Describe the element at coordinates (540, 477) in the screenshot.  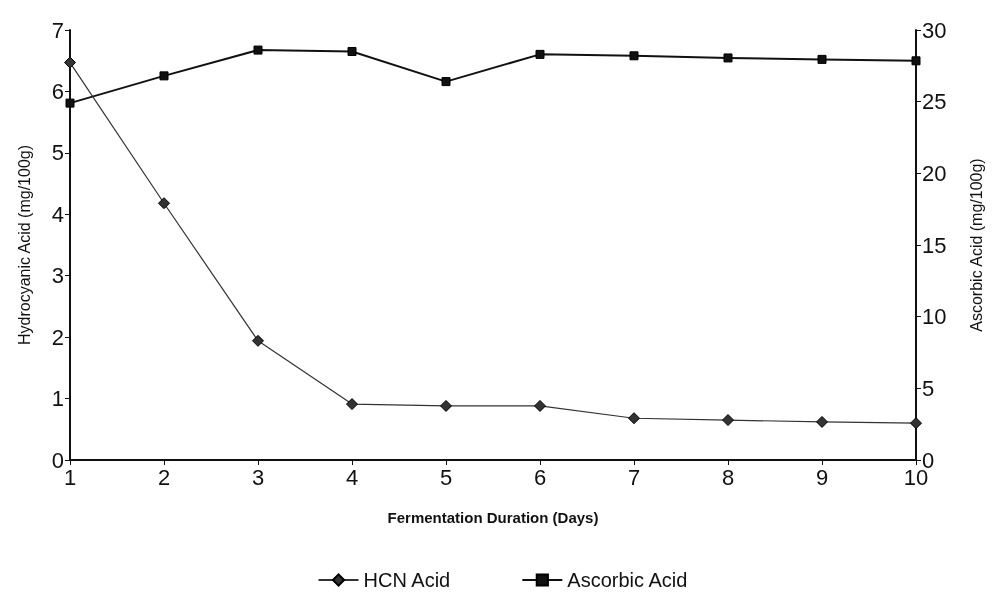
I see `x-tick-label: 6` at that location.